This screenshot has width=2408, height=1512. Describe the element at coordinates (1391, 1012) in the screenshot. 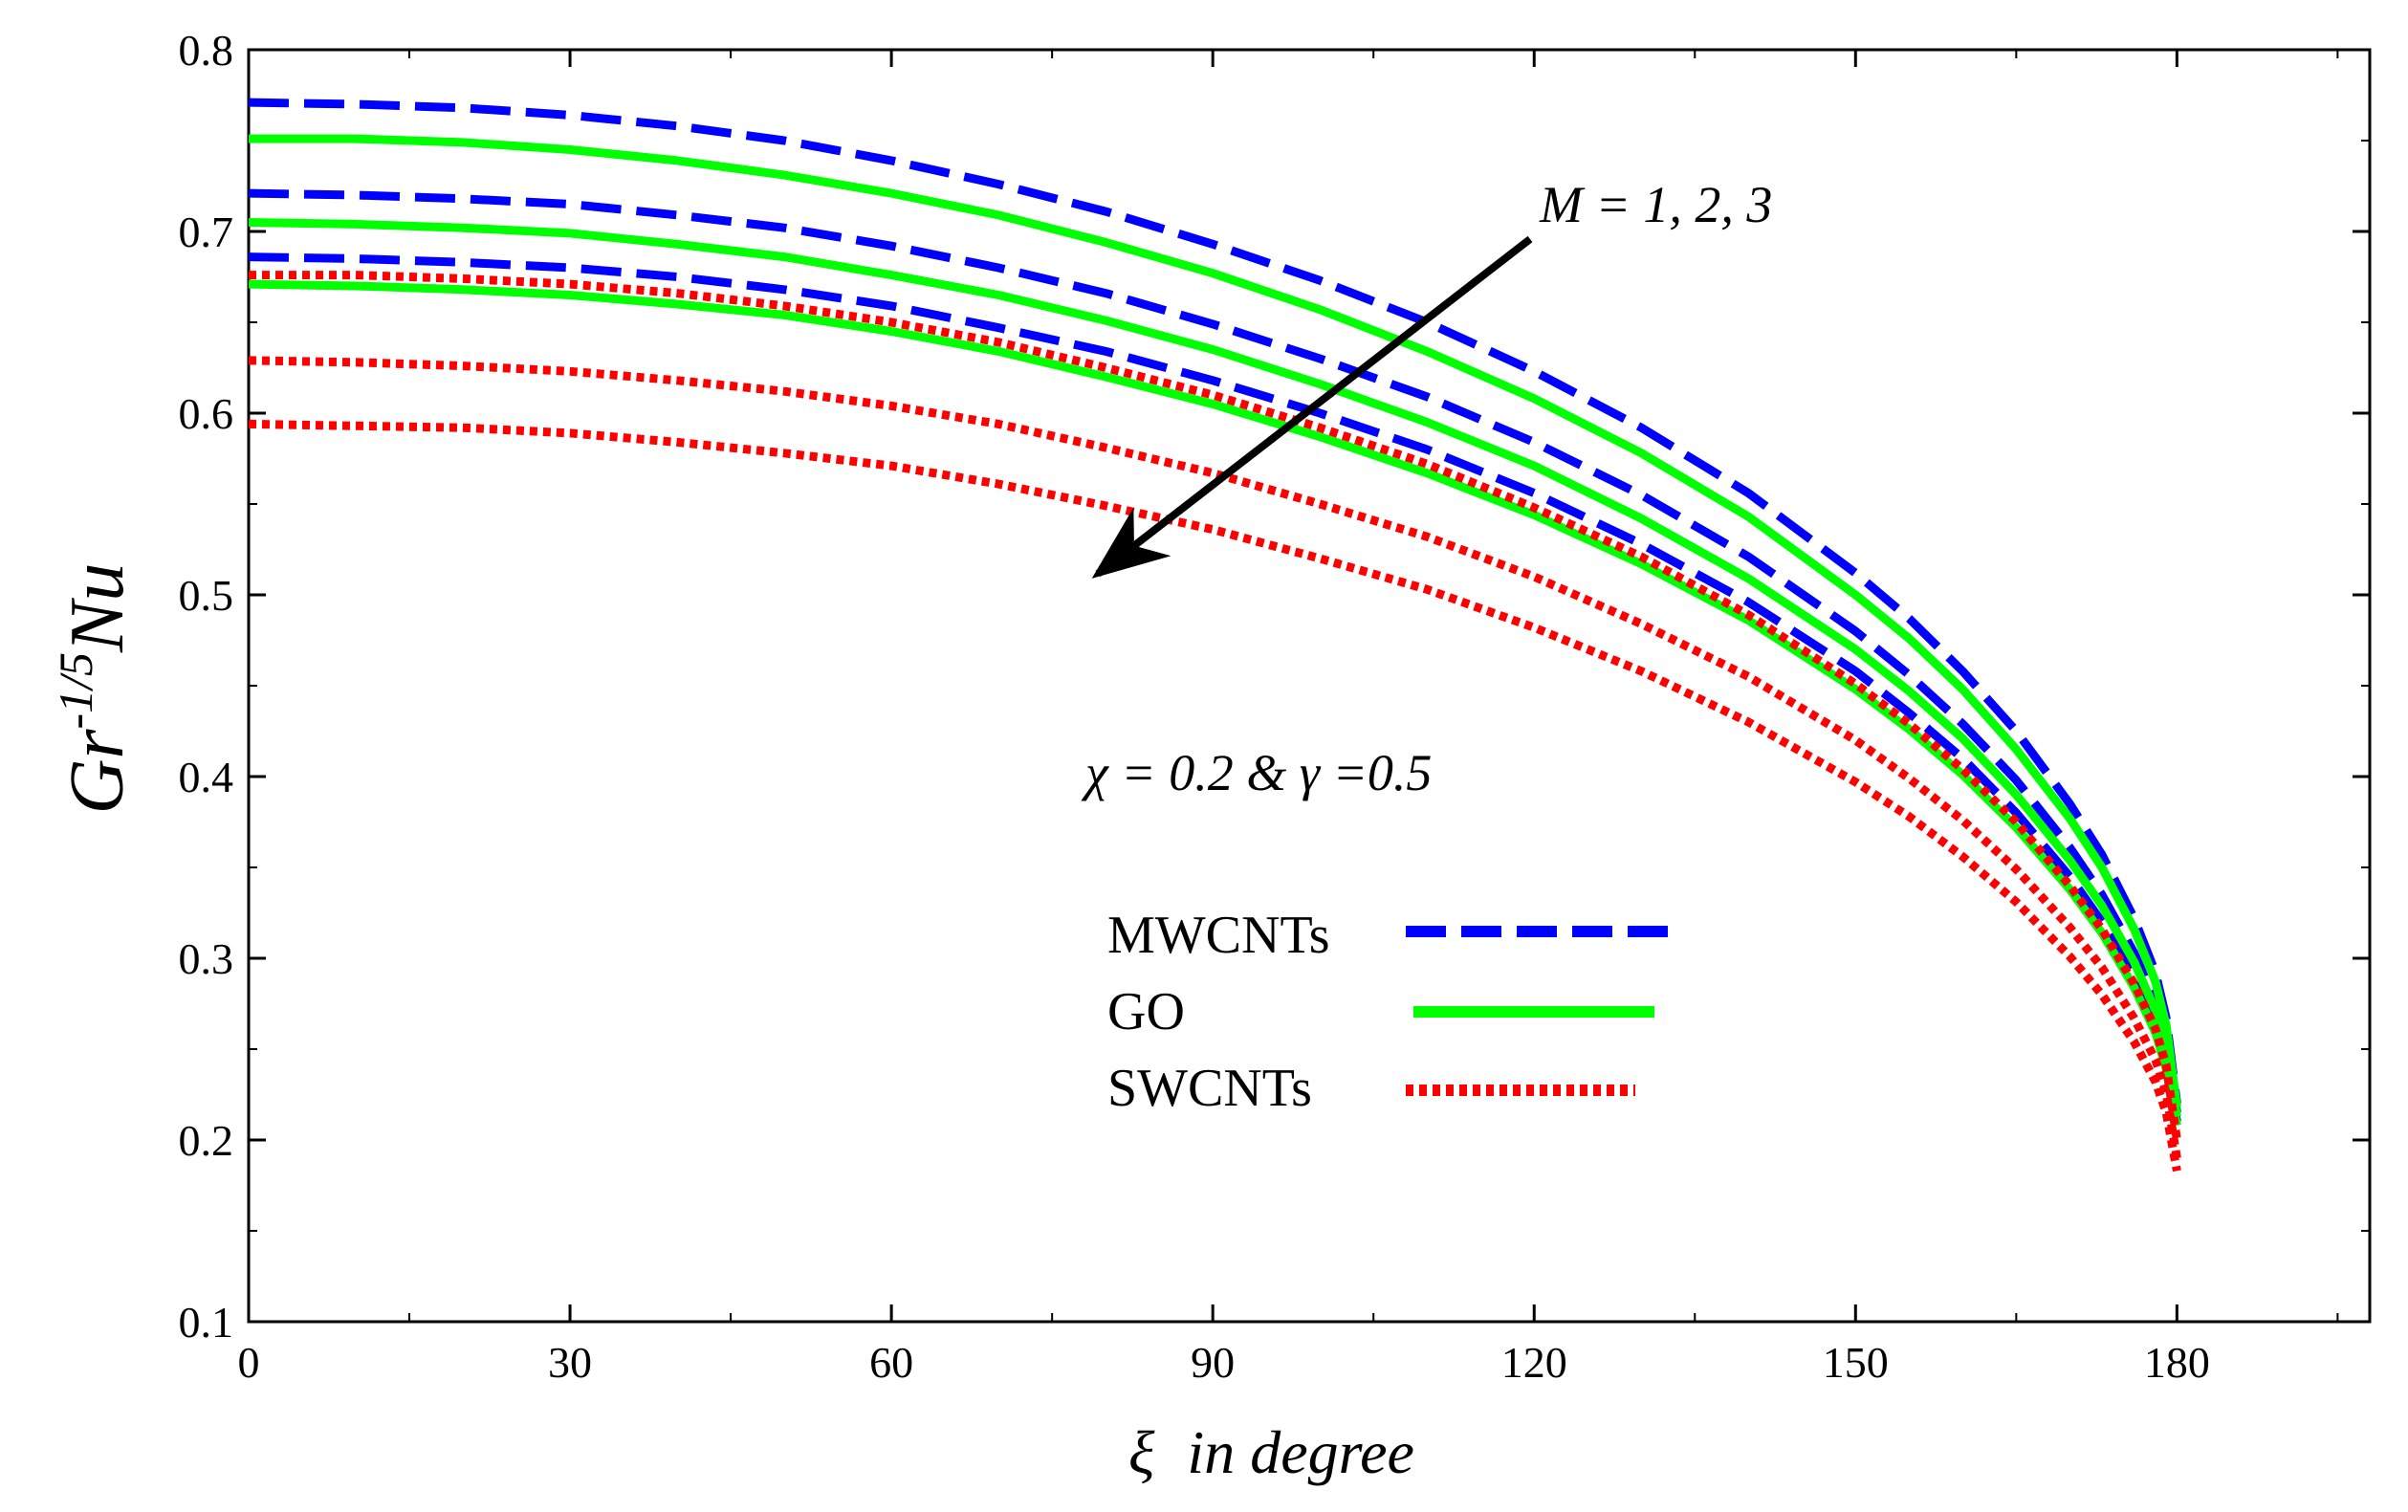

I see `legend: MWCNTs GO SWCNTs` at that location.